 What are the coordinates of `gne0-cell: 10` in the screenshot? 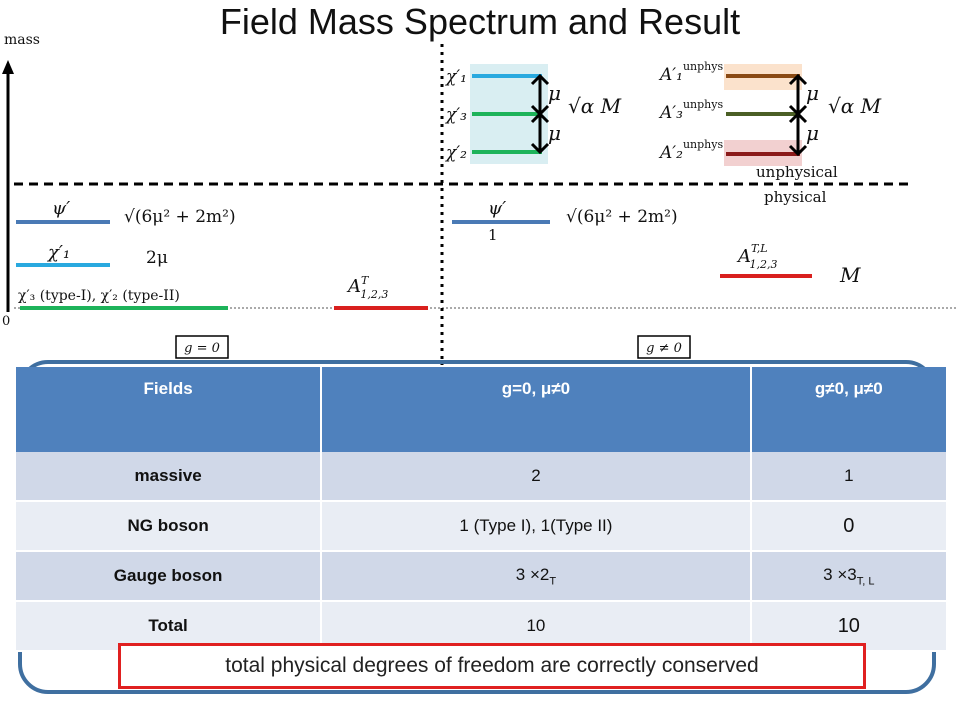 It's located at (849, 626).